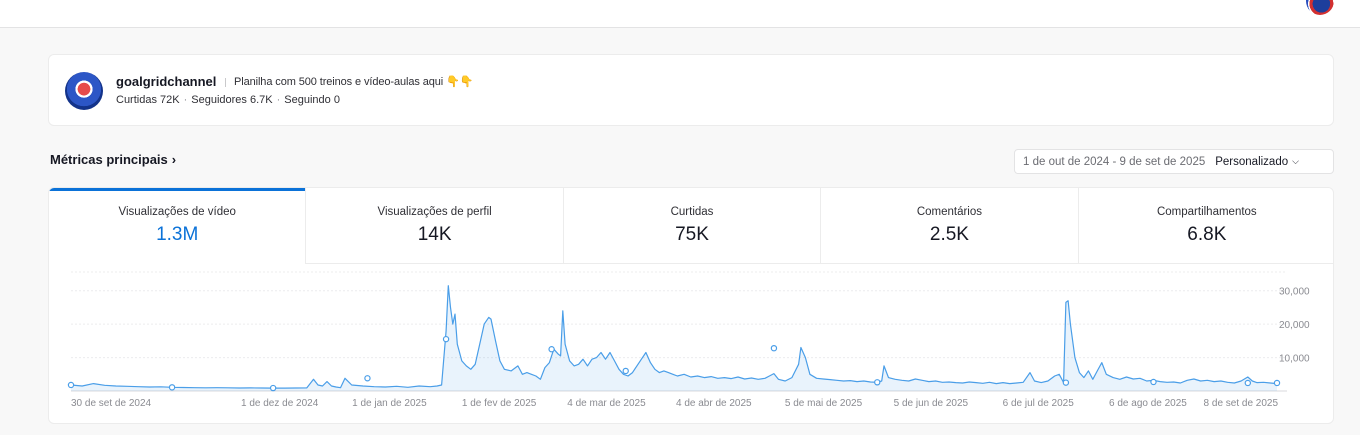  Describe the element at coordinates (1320, 7) in the screenshot. I see `account-avatar` at that location.